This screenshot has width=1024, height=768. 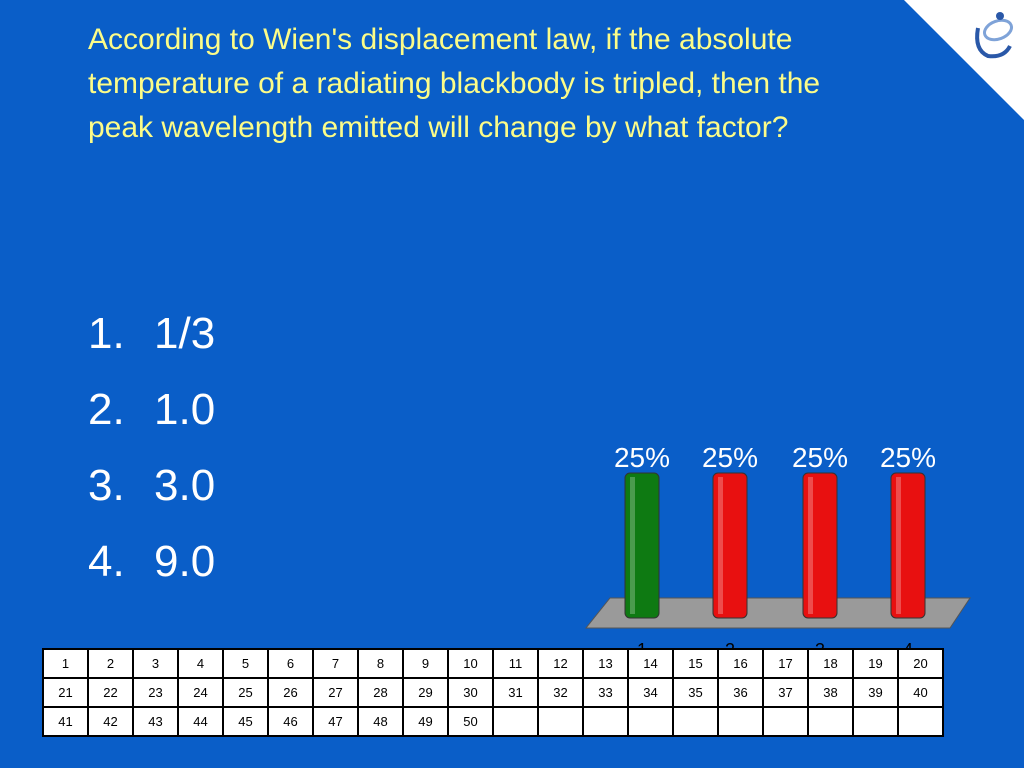 I want to click on grid-cell: 32, so click(x=560, y=692).